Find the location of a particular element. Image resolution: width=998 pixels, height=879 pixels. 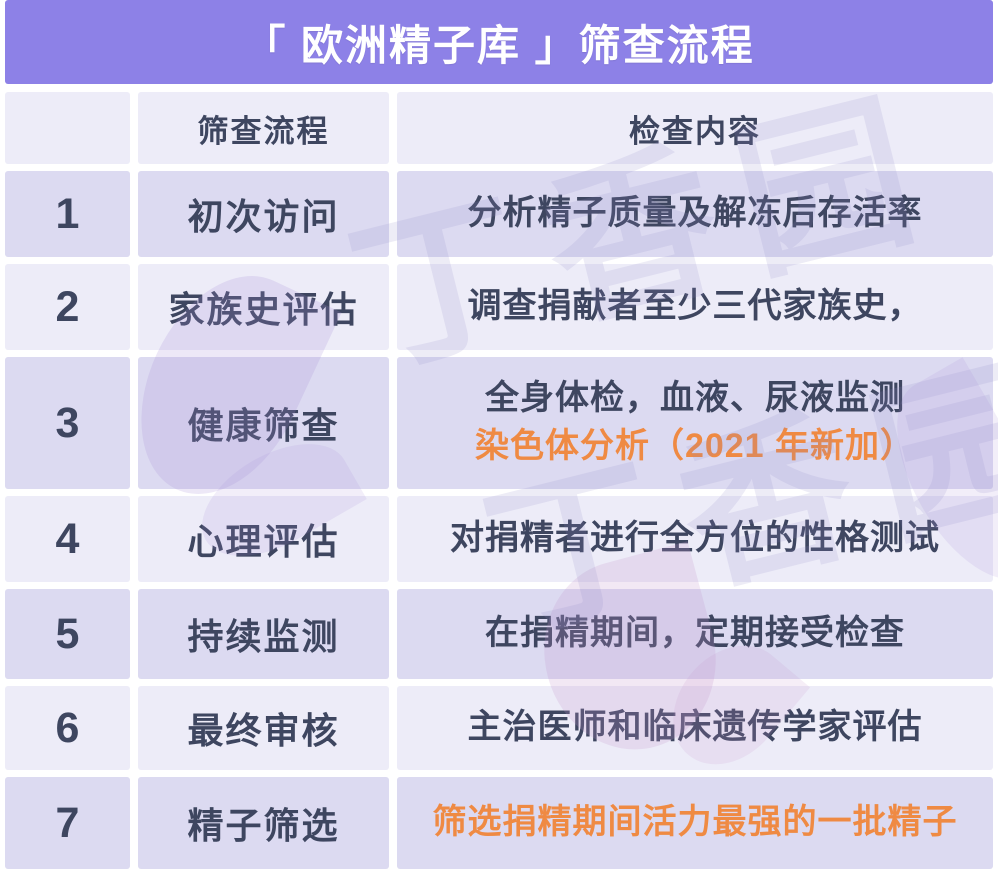

step-name: 初次访问 is located at coordinates (263, 216).